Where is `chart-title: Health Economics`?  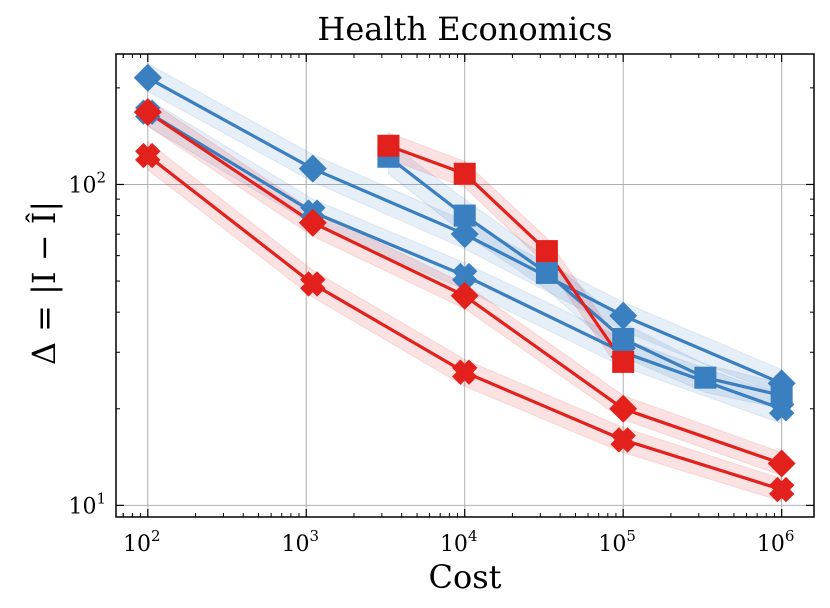
chart-title: Health Economics is located at coordinates (464, 29).